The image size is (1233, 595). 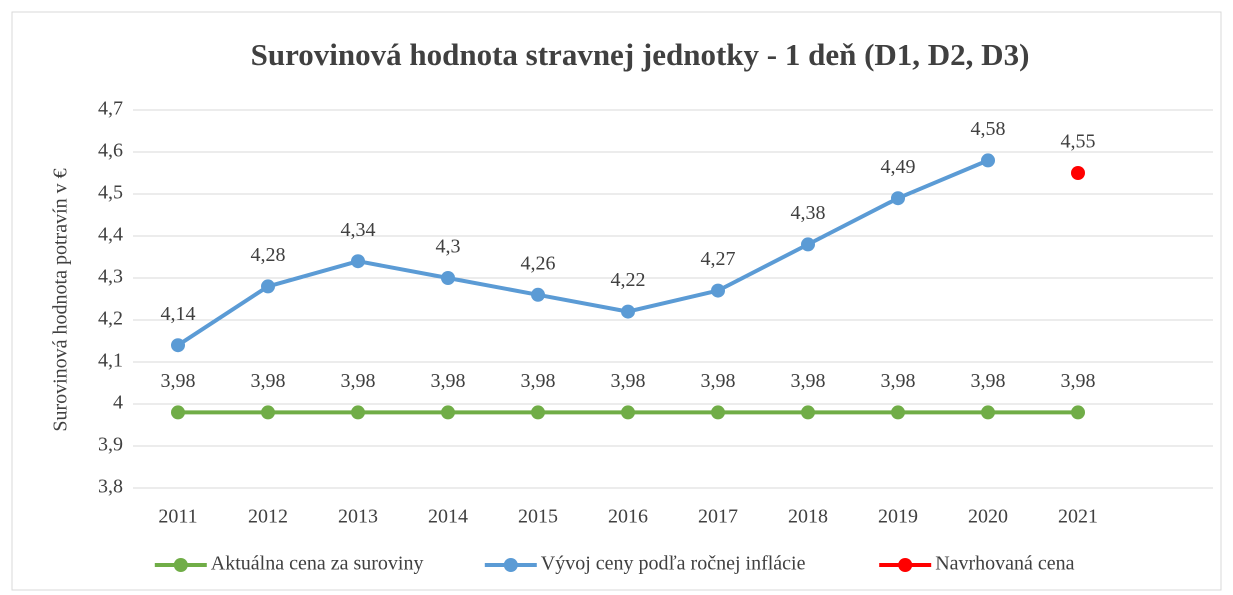 I want to click on legend-label: Vývoj ceny podľa ročnej inflácie, so click(x=673, y=564).